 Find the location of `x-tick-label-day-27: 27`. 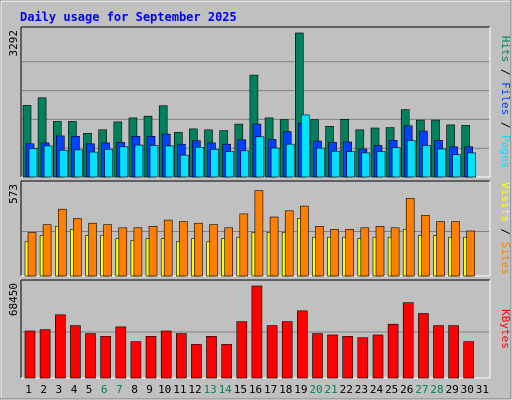

x-tick-label-day-27: 27 is located at coordinates (421, 389).